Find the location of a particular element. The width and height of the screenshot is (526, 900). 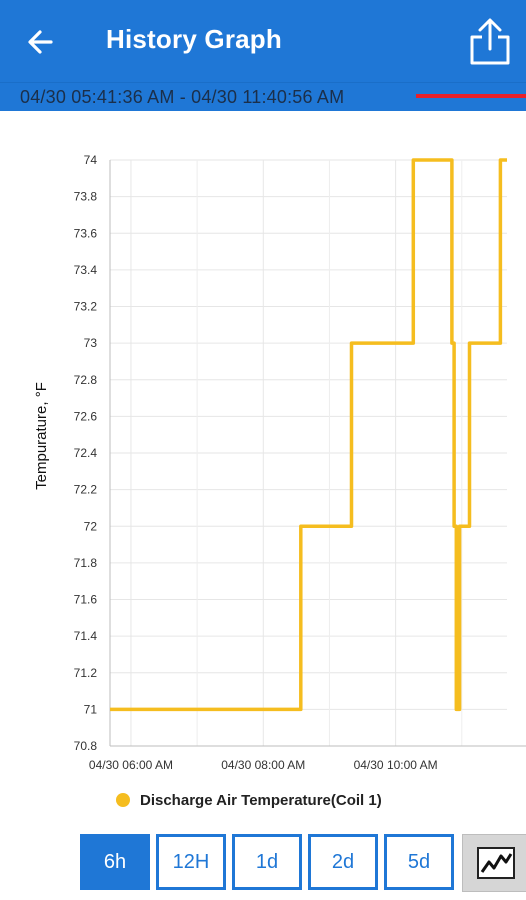

share-icon is located at coordinates (490, 41).